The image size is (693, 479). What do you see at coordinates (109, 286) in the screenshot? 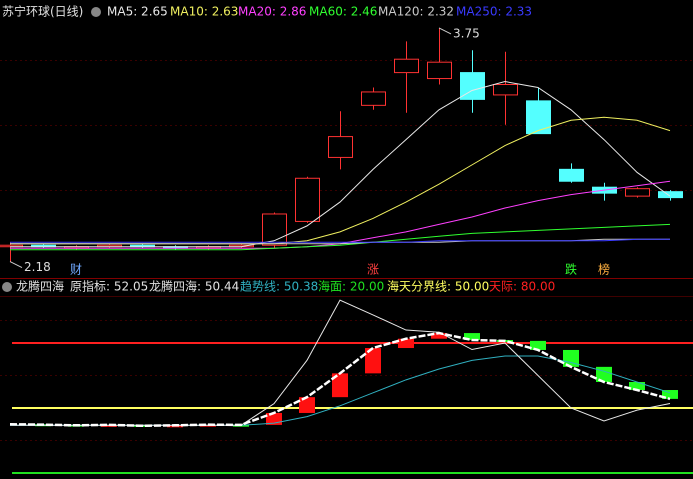
I see `legend-entry: 原指标: 52.05` at bounding box center [109, 286].